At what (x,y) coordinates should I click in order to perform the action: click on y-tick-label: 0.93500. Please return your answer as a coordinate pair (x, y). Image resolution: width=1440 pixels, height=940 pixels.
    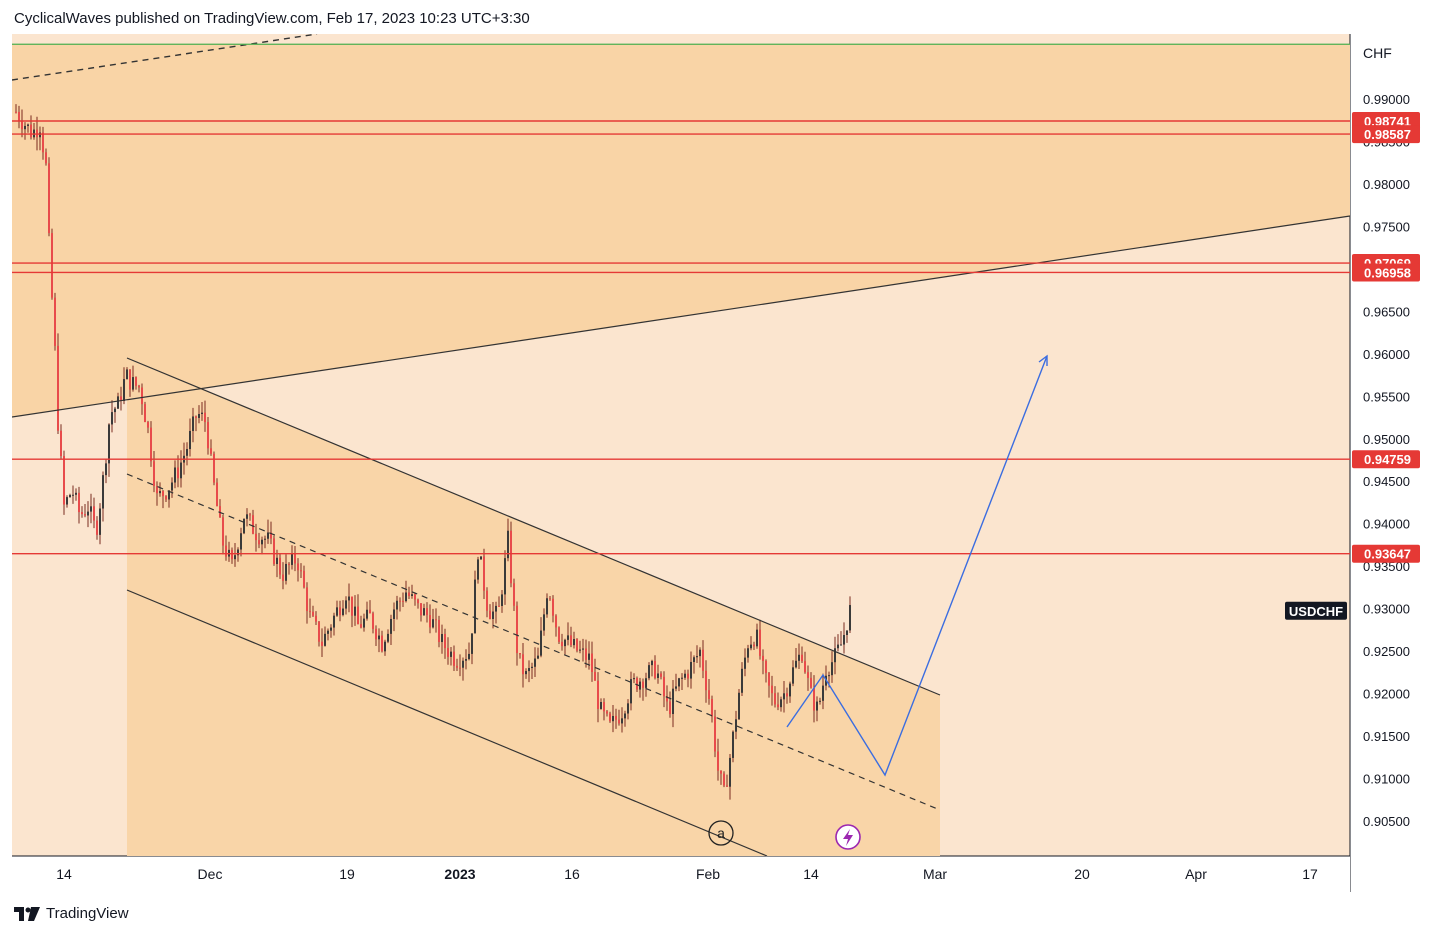
    Looking at the image, I should click on (1386, 566).